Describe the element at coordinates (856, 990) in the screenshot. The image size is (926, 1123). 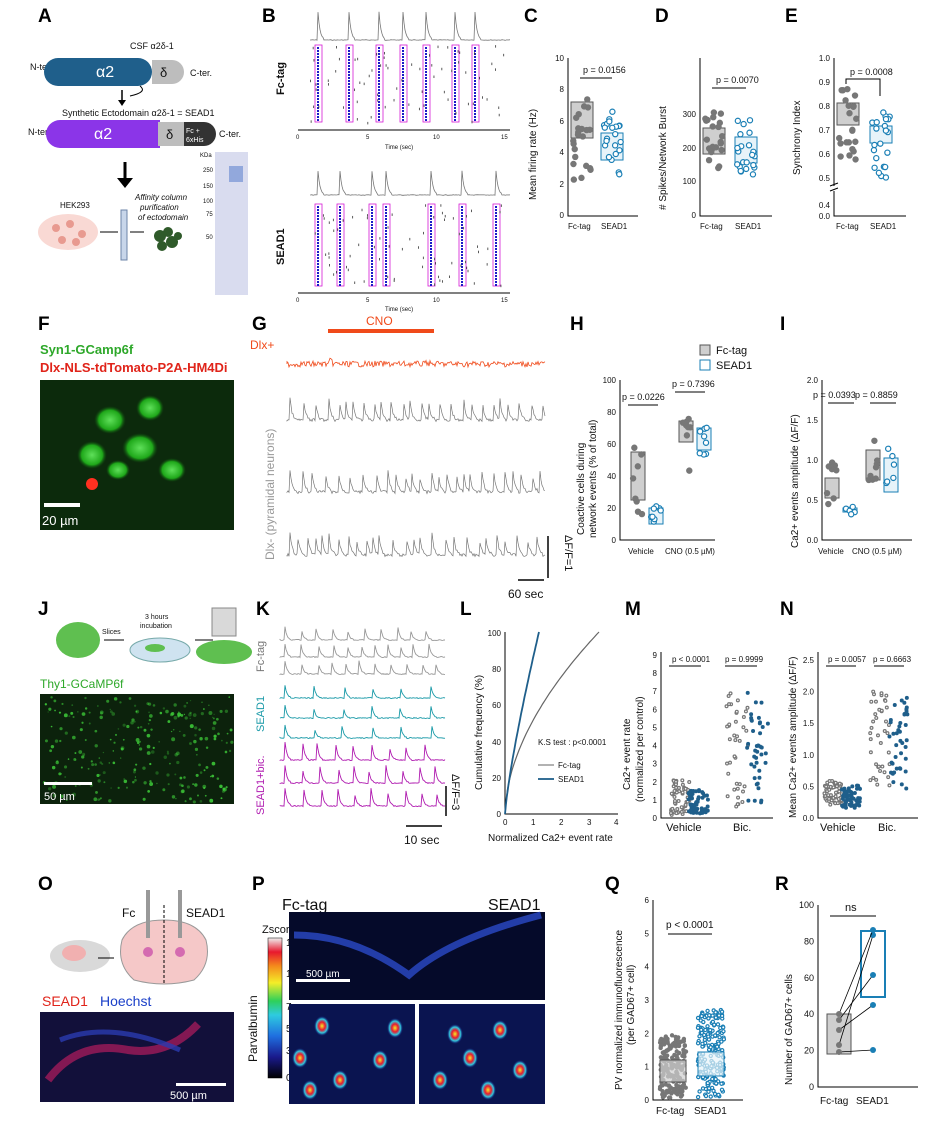
I see `pair-line` at that location.